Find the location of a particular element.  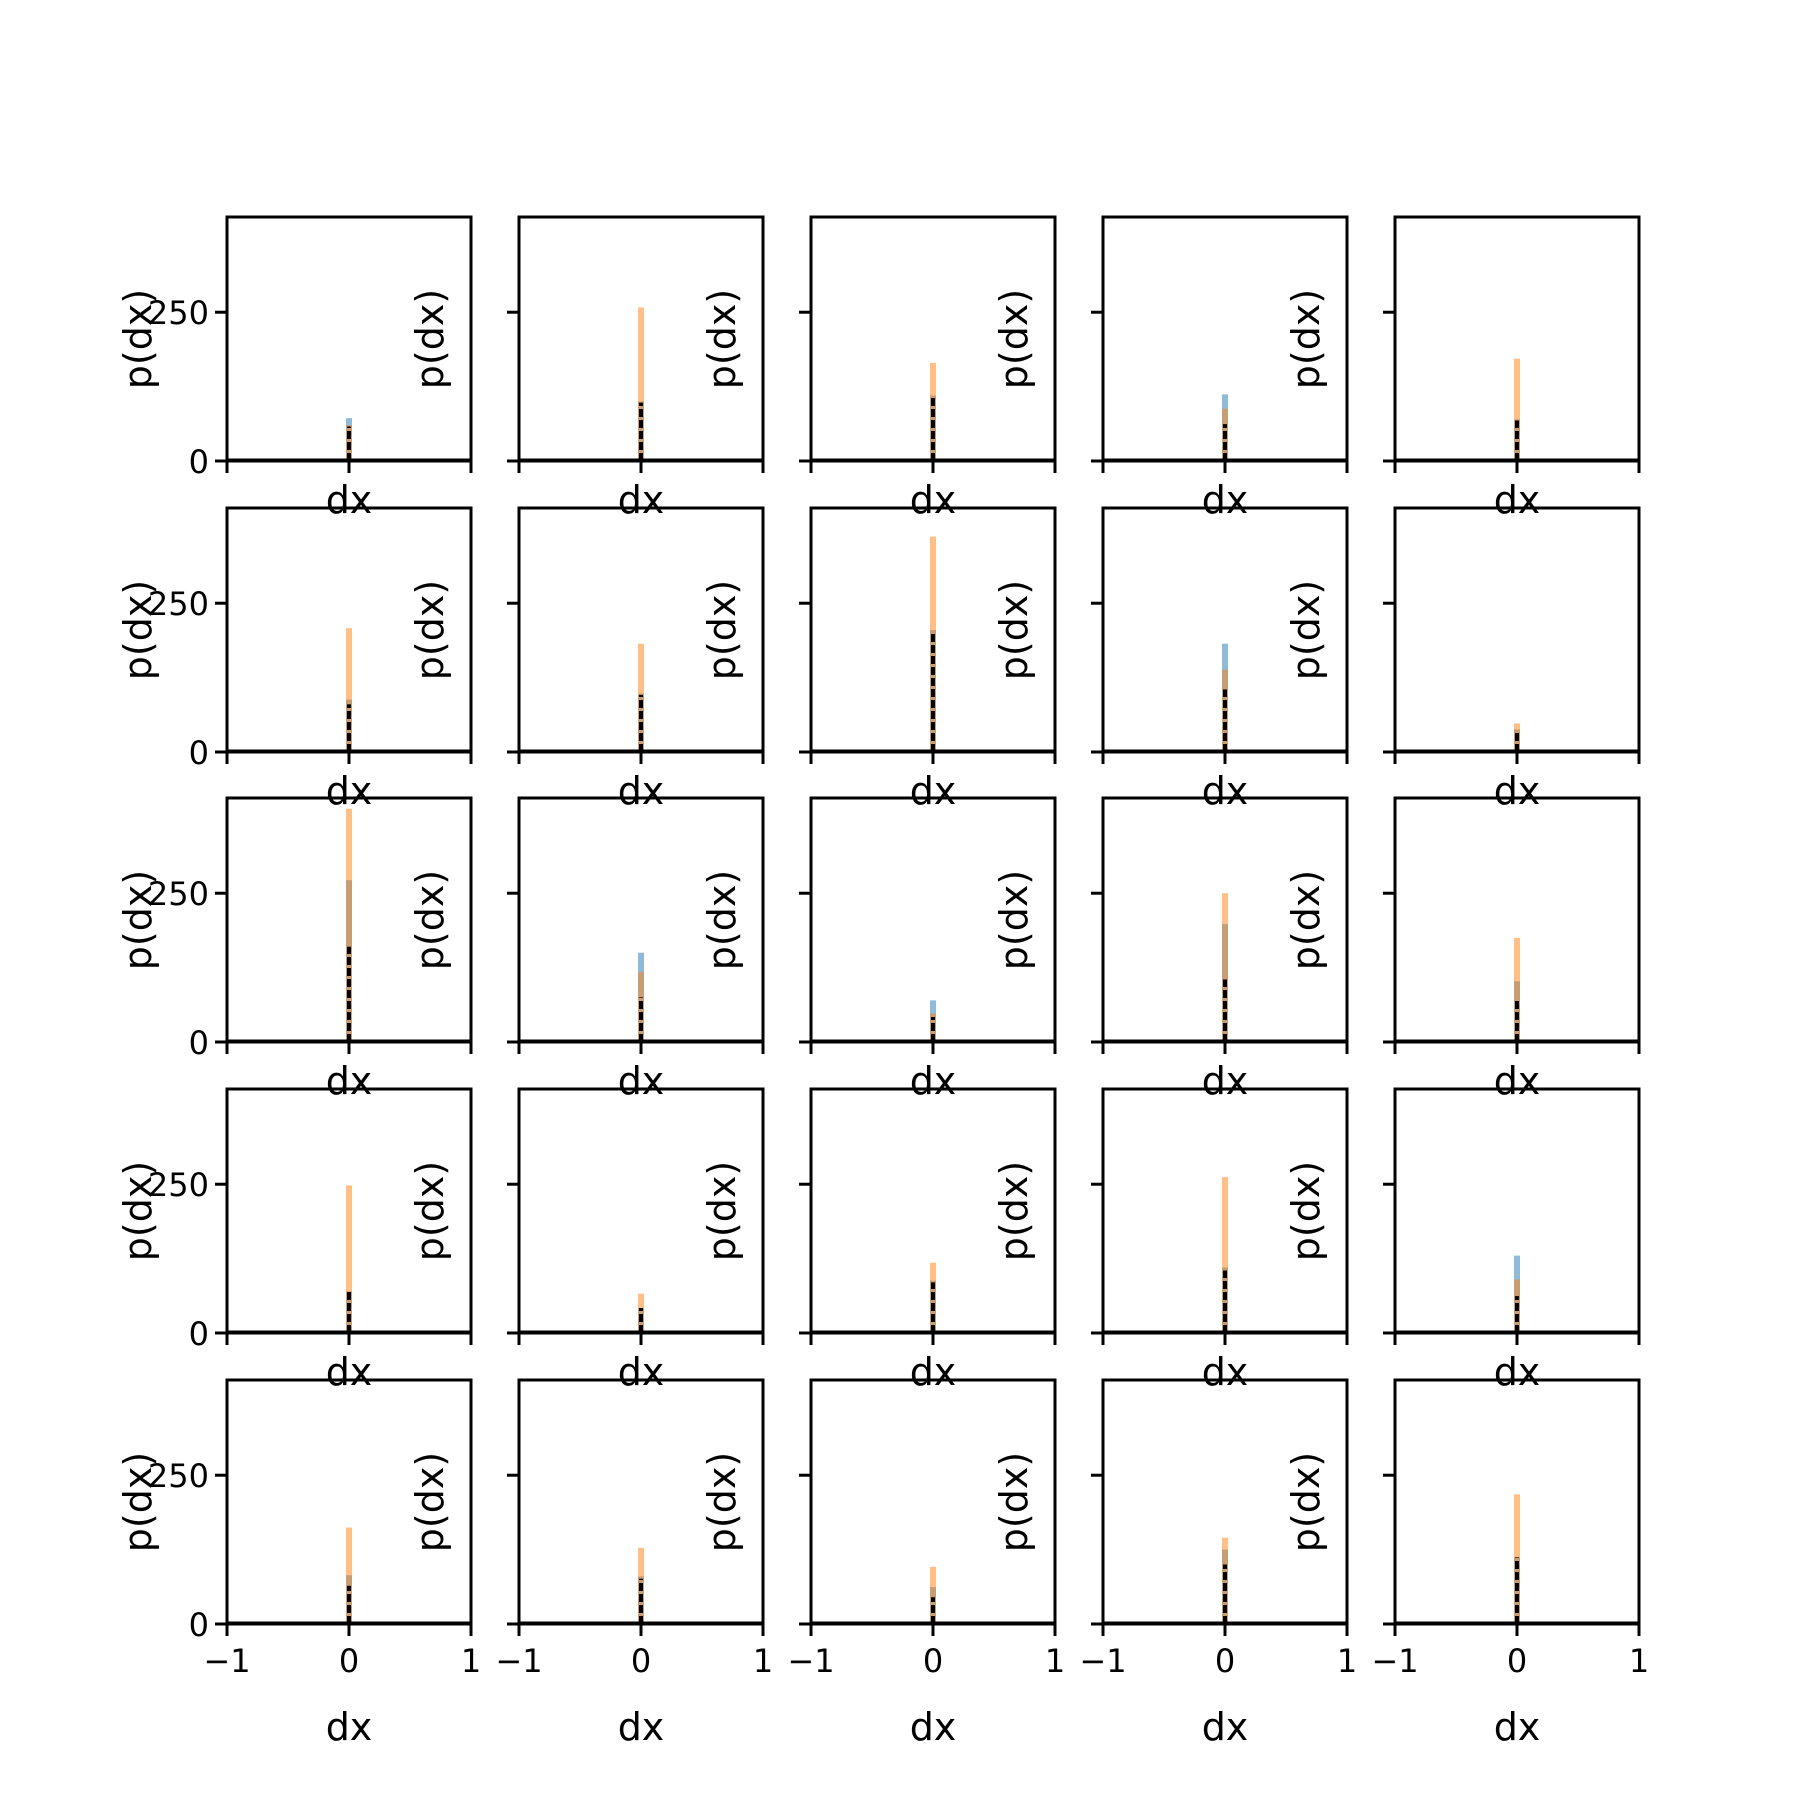

panel-5-3: −1 0 1 dx p(dx) is located at coordinates (882, 1563).